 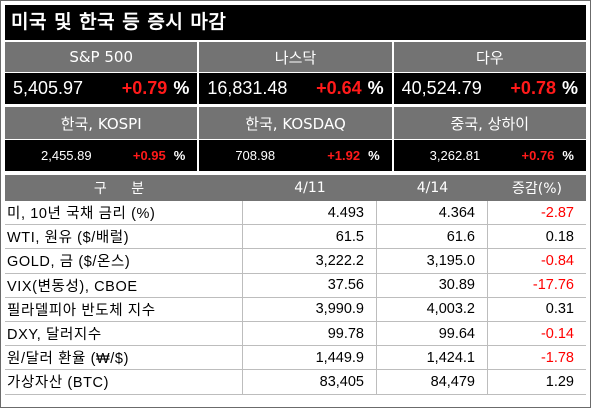 I want to click on row-change: -0.84, so click(x=557, y=260).